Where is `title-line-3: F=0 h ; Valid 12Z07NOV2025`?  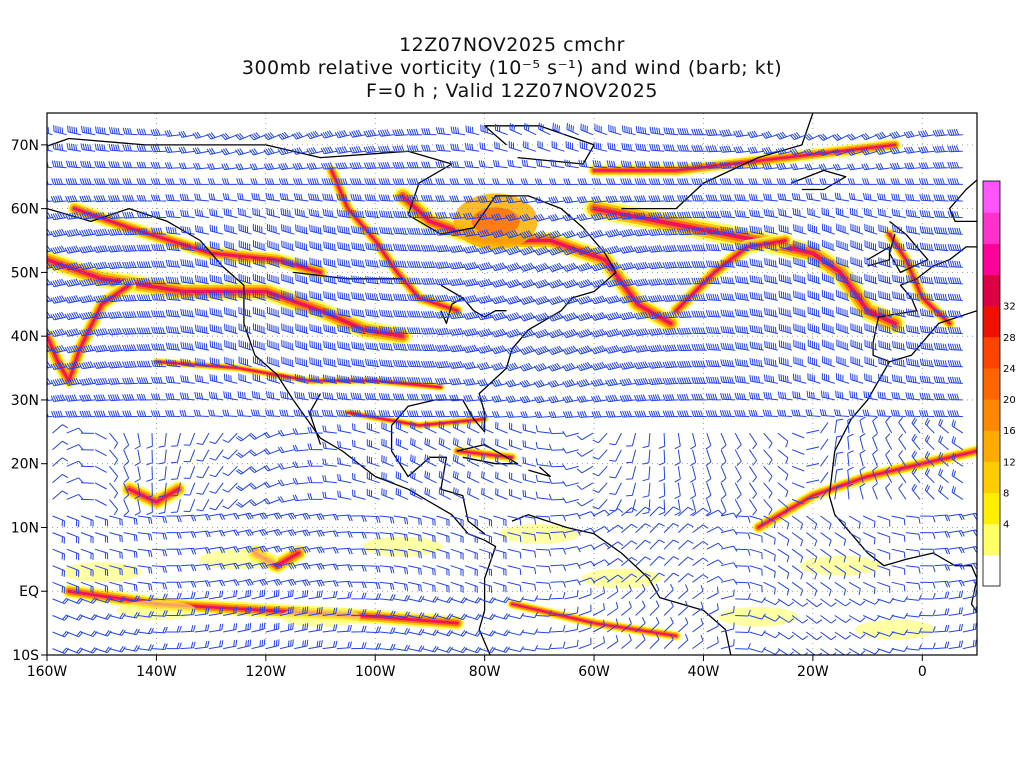 title-line-3: F=0 h ; Valid 12Z07NOV2025 is located at coordinates (512, 91).